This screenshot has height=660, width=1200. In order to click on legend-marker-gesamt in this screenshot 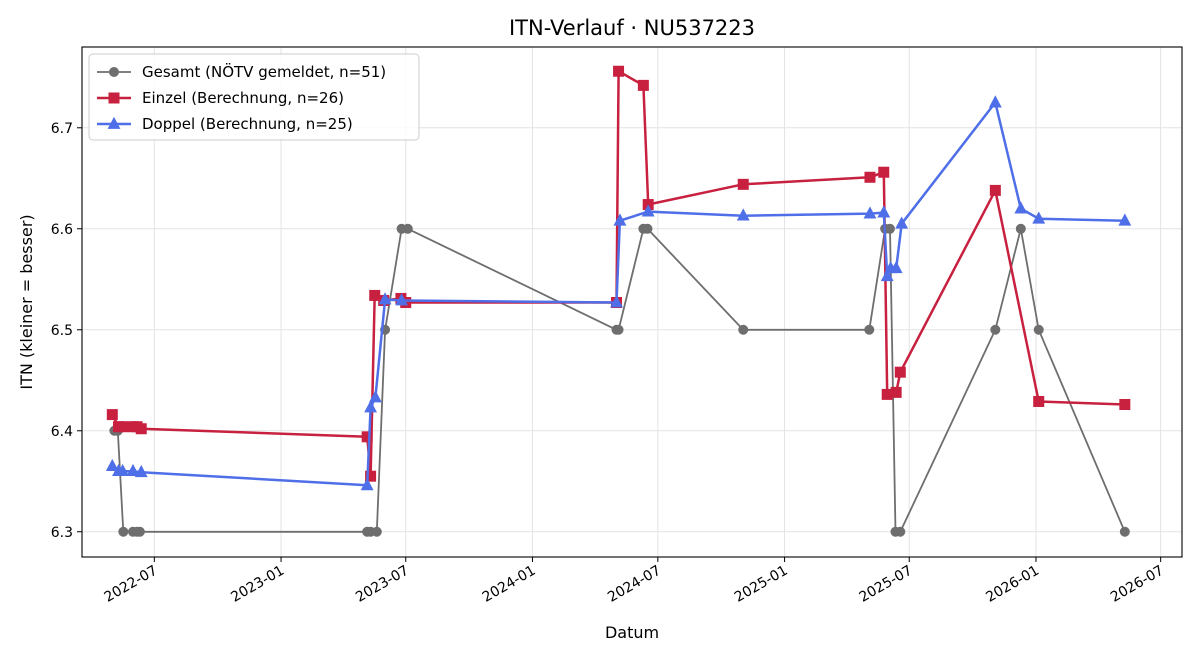, I will do `click(114, 72)`.